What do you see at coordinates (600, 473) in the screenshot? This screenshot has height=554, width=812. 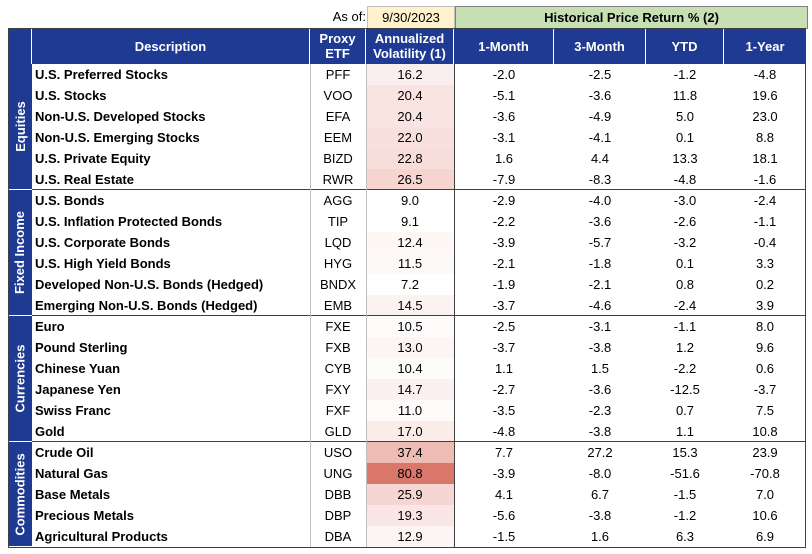 I see `return-3-month-cell: -8.0` at bounding box center [600, 473].